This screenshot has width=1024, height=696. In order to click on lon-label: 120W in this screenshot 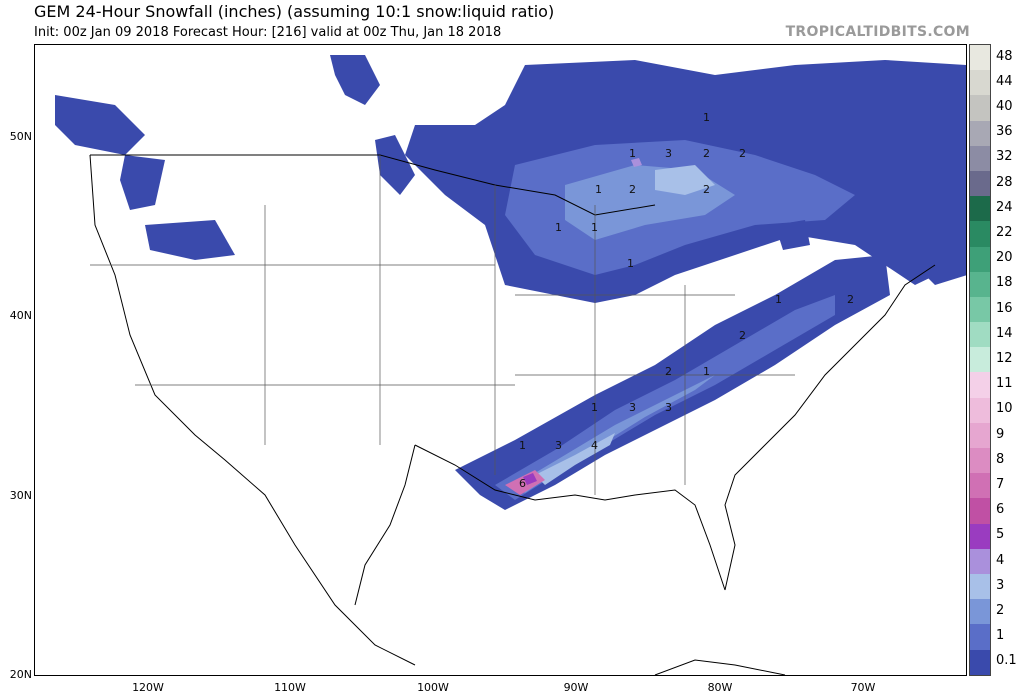, I will do `click(148, 687)`.